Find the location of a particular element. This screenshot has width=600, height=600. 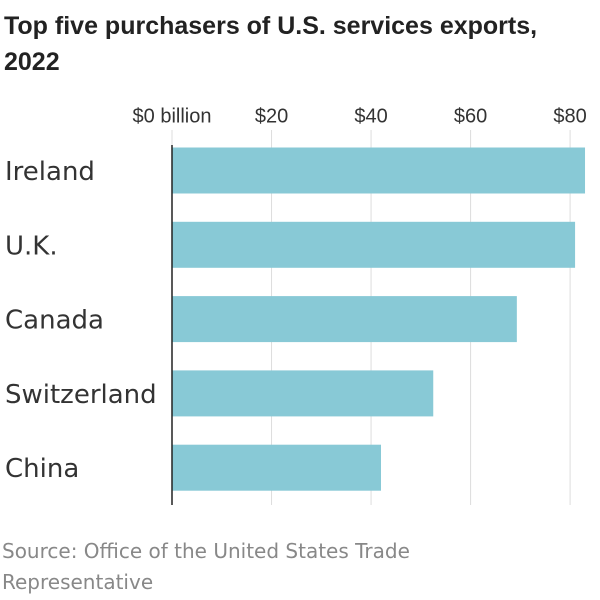

y-tick-label: China is located at coordinates (42, 469).